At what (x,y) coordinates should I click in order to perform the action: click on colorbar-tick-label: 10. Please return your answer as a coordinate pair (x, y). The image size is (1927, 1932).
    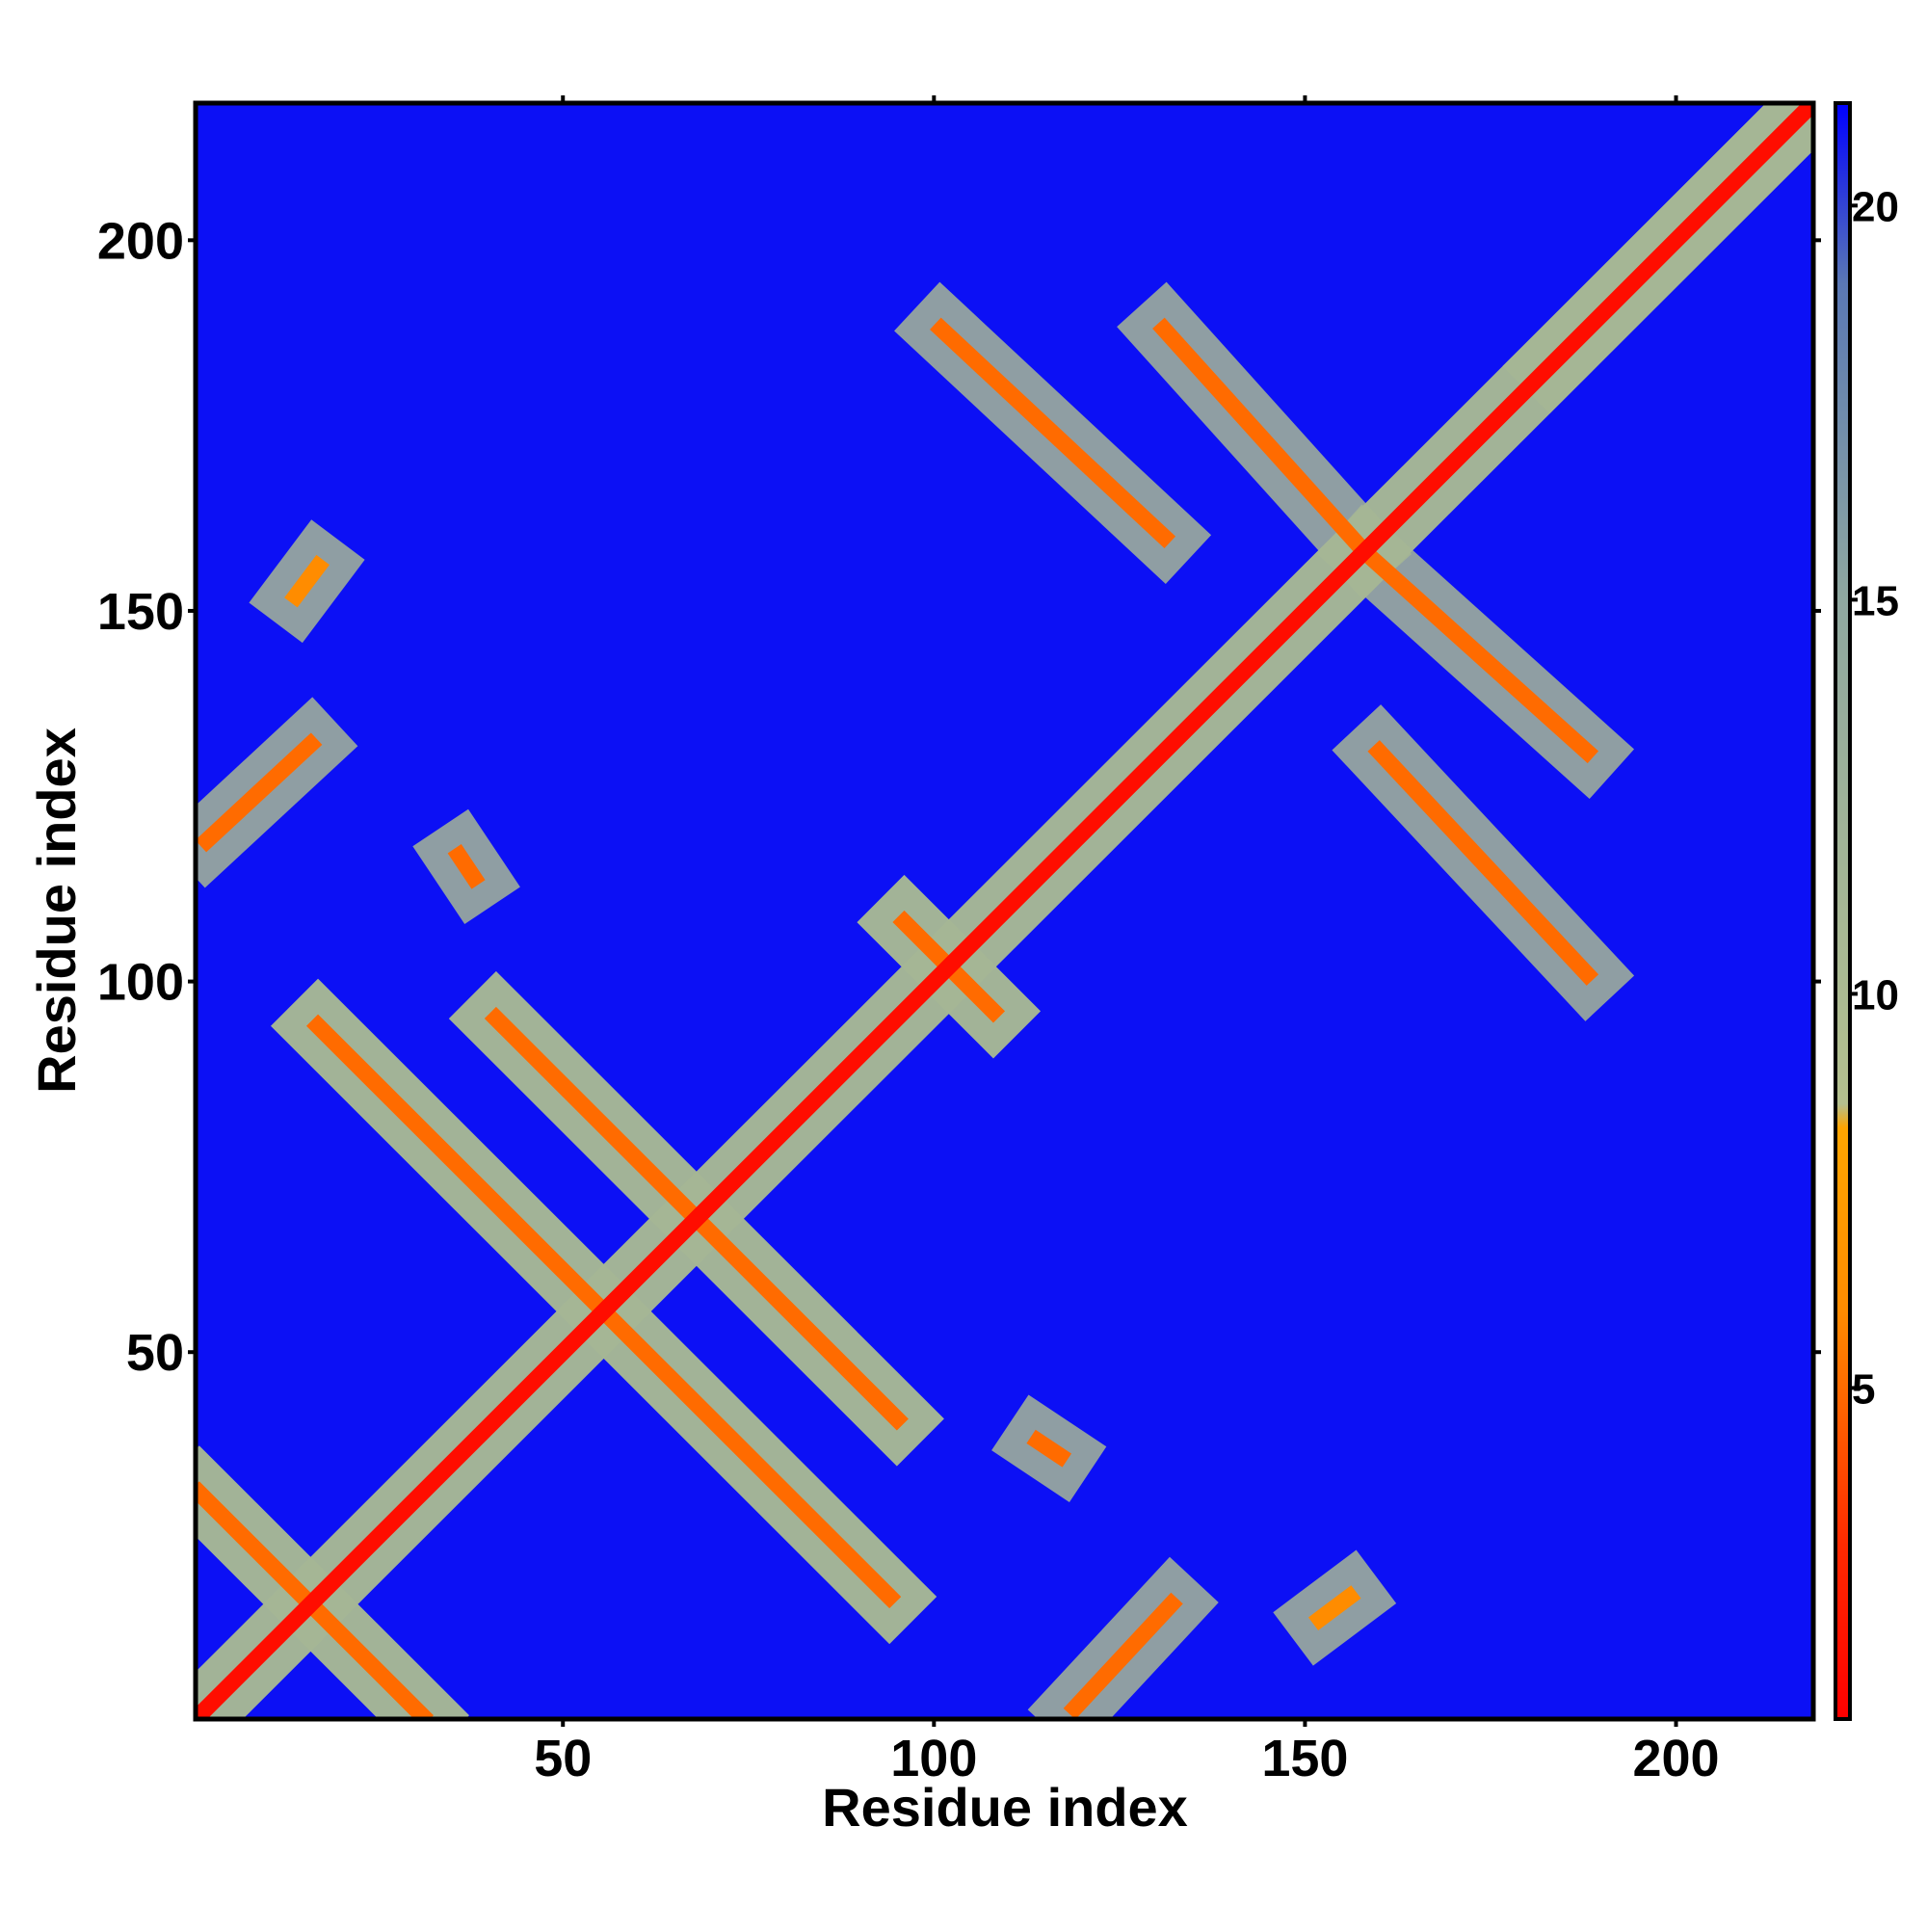
    Looking at the image, I should click on (1875, 995).